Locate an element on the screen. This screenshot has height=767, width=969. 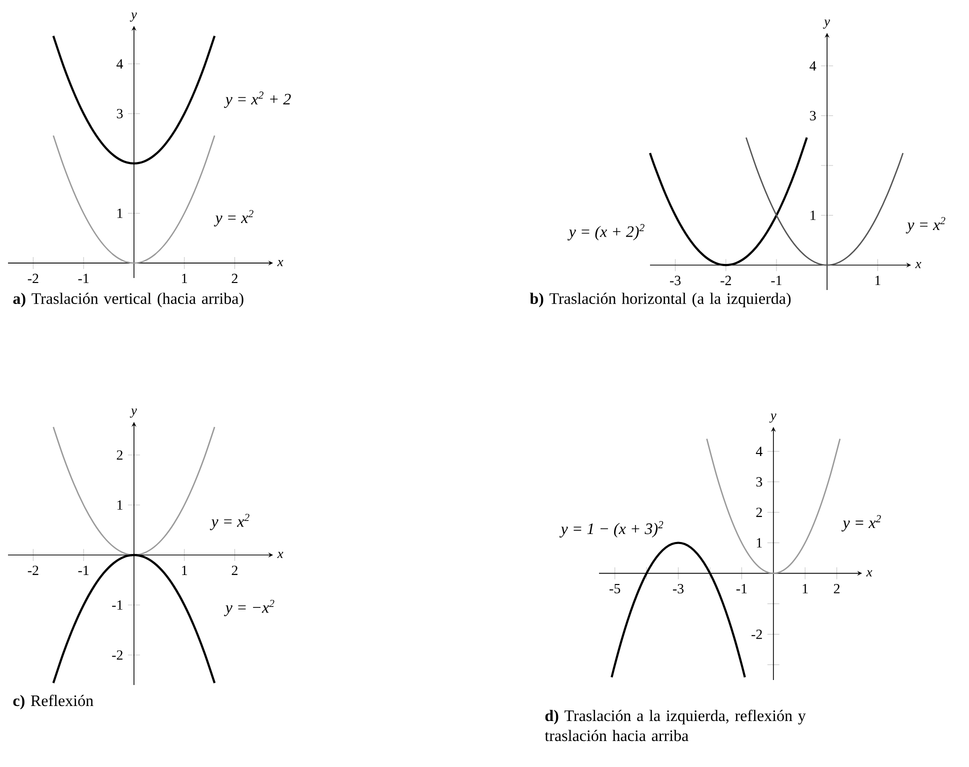
text: c) Reflexión is located at coordinates (53, 702).